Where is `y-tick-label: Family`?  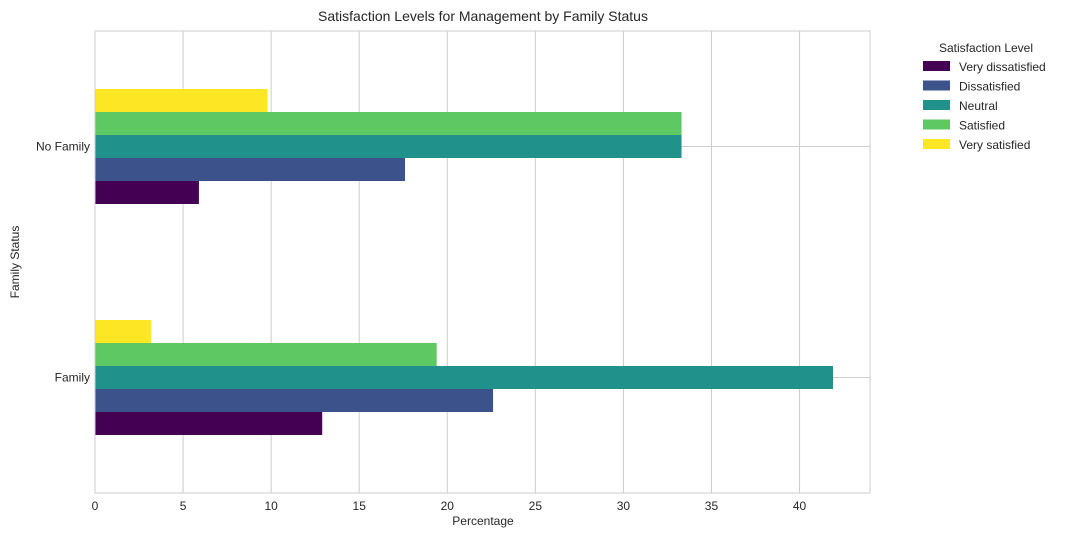 y-tick-label: Family is located at coordinates (72, 378).